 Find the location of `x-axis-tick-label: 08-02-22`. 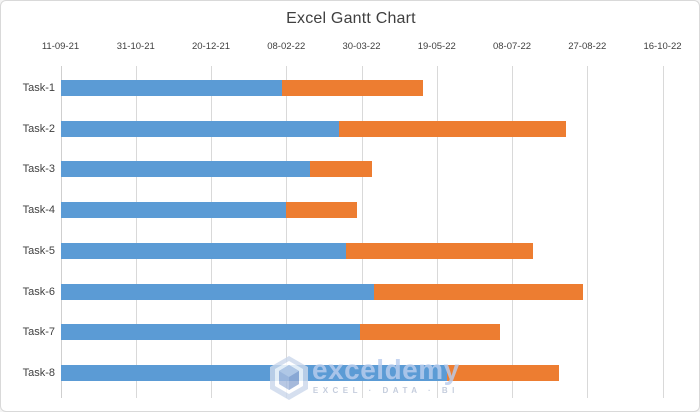

x-axis-tick-label: 08-02-22 is located at coordinates (286, 46).